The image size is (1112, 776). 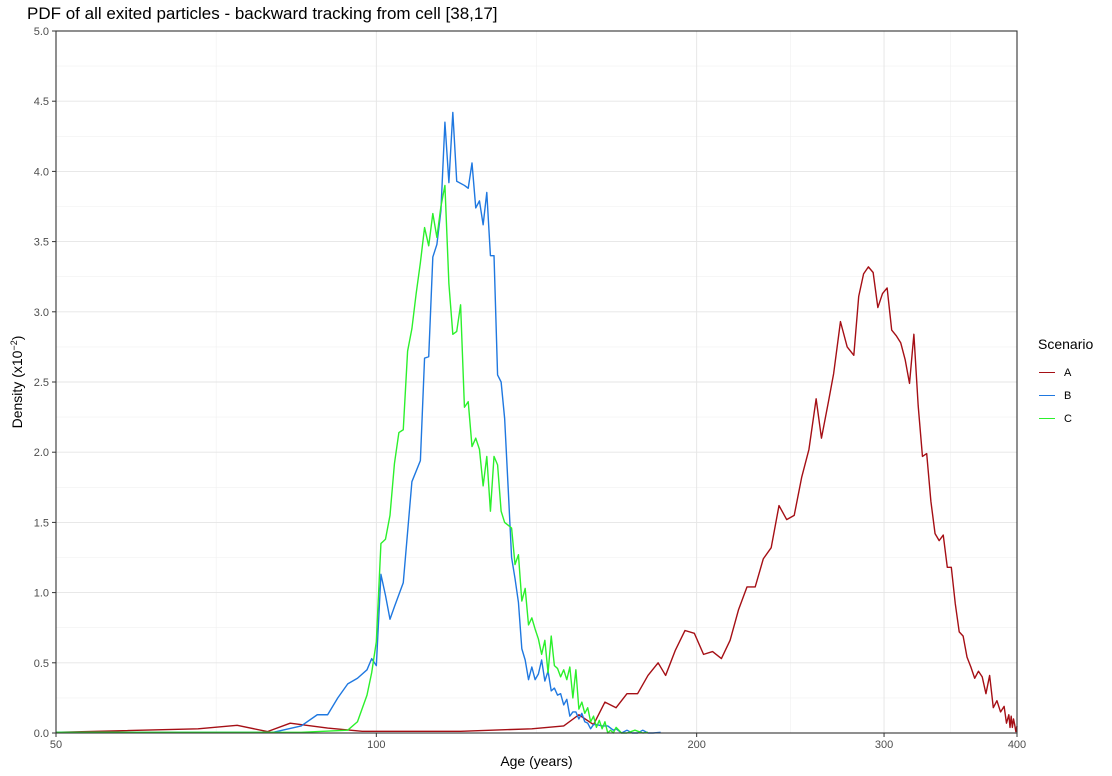 I want to click on x-axis-title: Age (years), so click(x=536, y=761).